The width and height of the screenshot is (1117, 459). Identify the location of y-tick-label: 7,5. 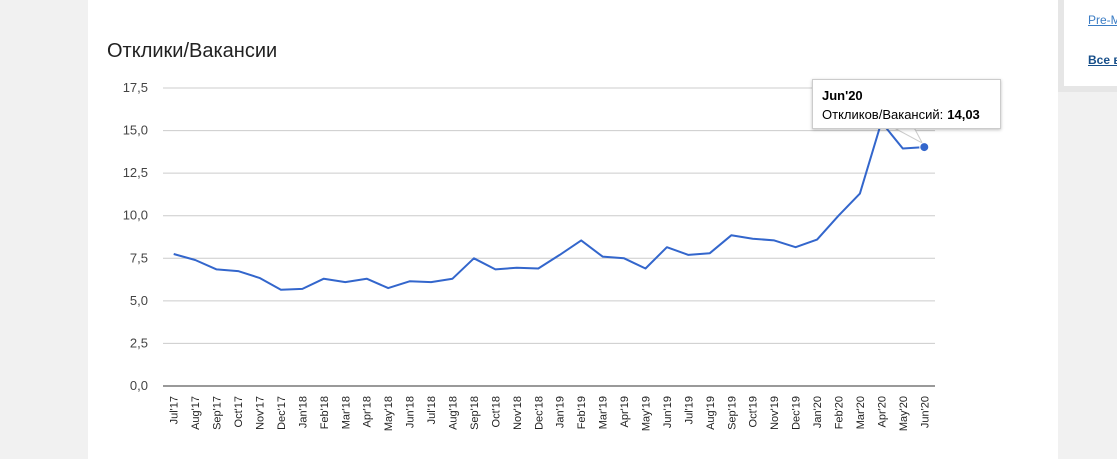
(139, 257).